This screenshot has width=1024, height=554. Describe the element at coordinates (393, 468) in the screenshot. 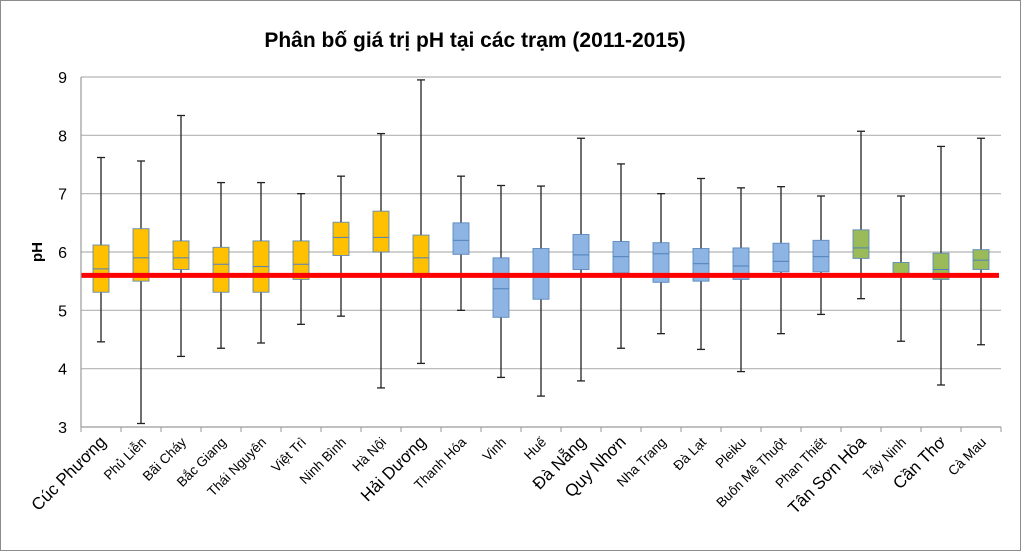

I see `x-tick-label: Hải Dương` at that location.